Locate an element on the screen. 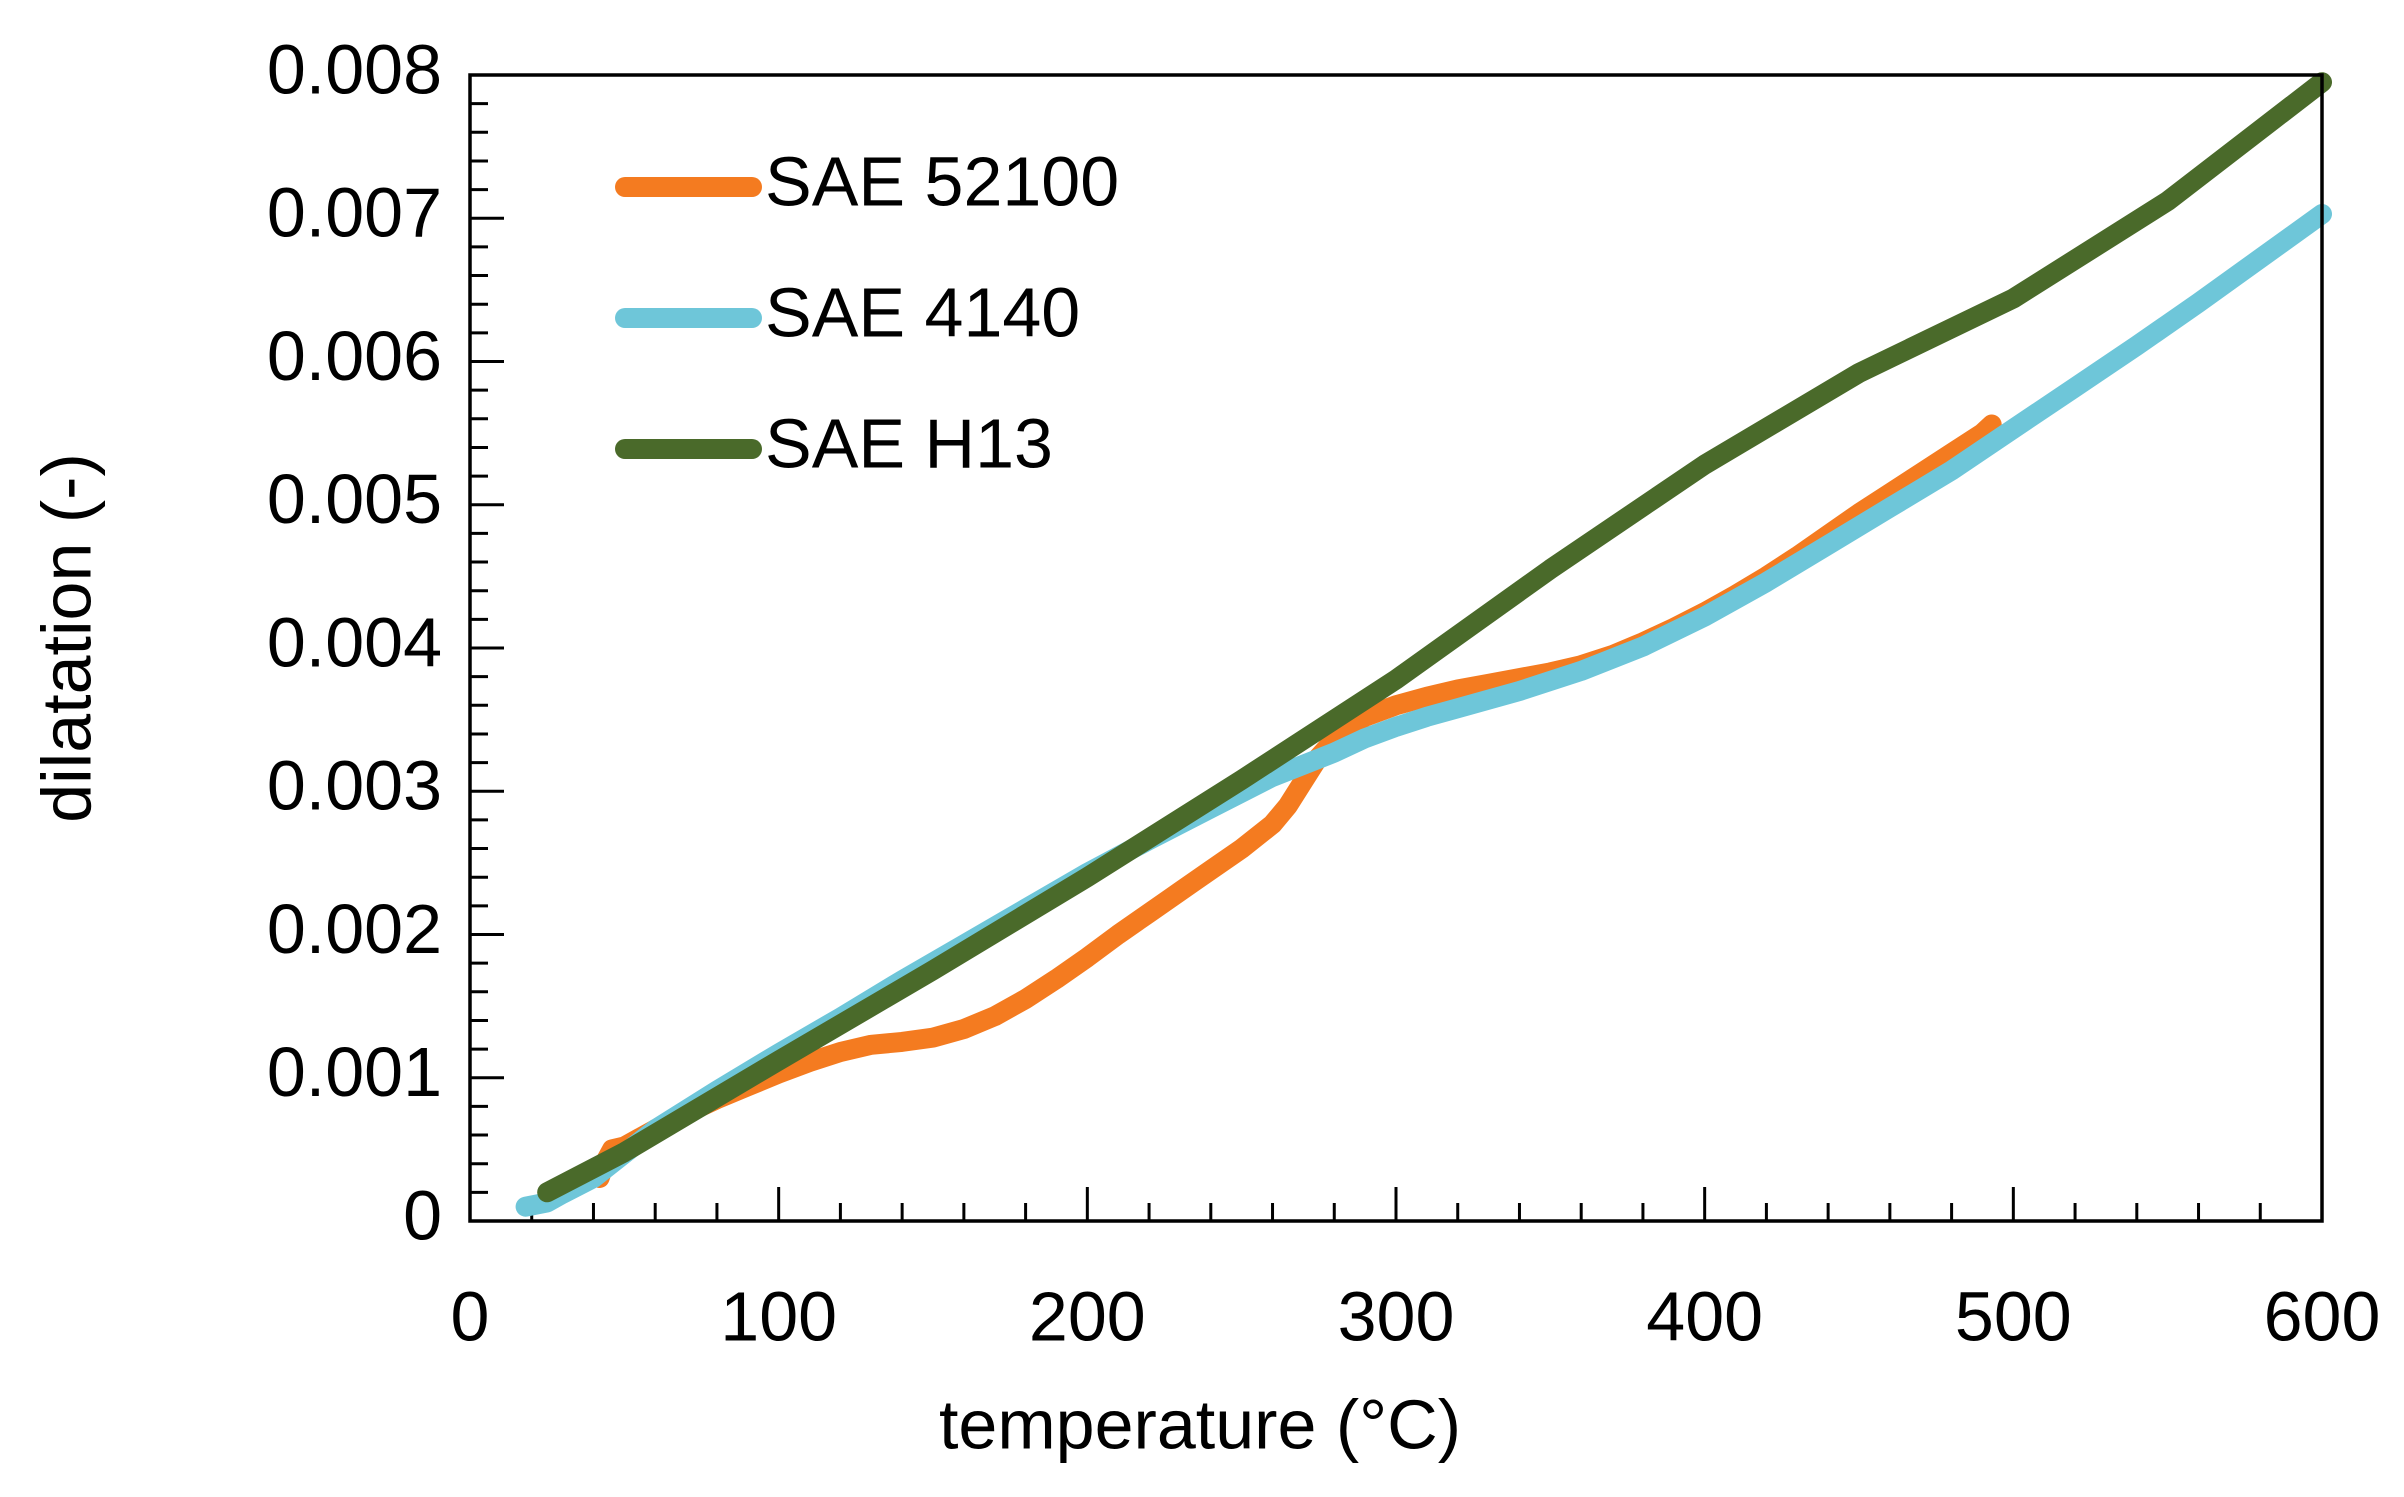 The image size is (2404, 1497). y-tick-label: 0.008 is located at coordinates (354, 69).